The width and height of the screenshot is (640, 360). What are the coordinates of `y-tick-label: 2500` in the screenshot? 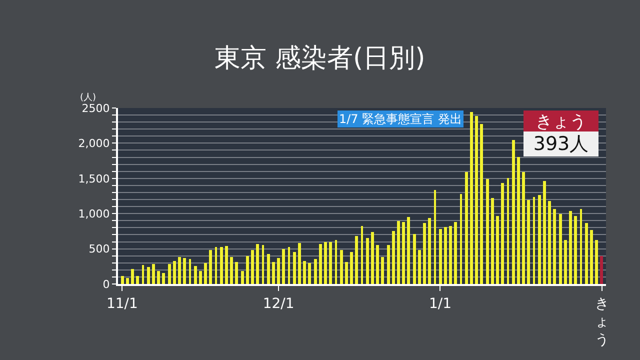 It's located at (96, 108).